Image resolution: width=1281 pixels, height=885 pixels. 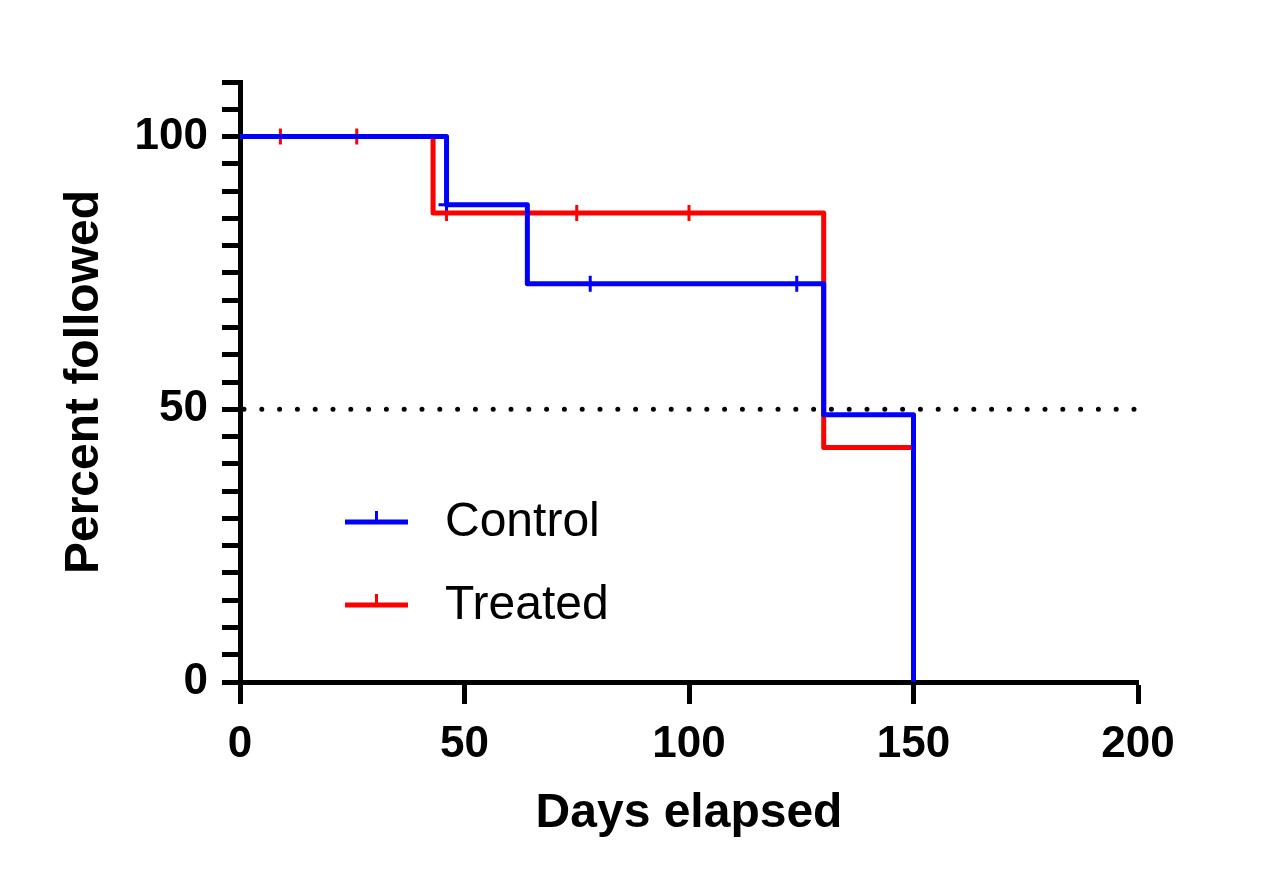 What do you see at coordinates (171, 133) in the screenshot?
I see `y-tick-label: 100` at bounding box center [171, 133].